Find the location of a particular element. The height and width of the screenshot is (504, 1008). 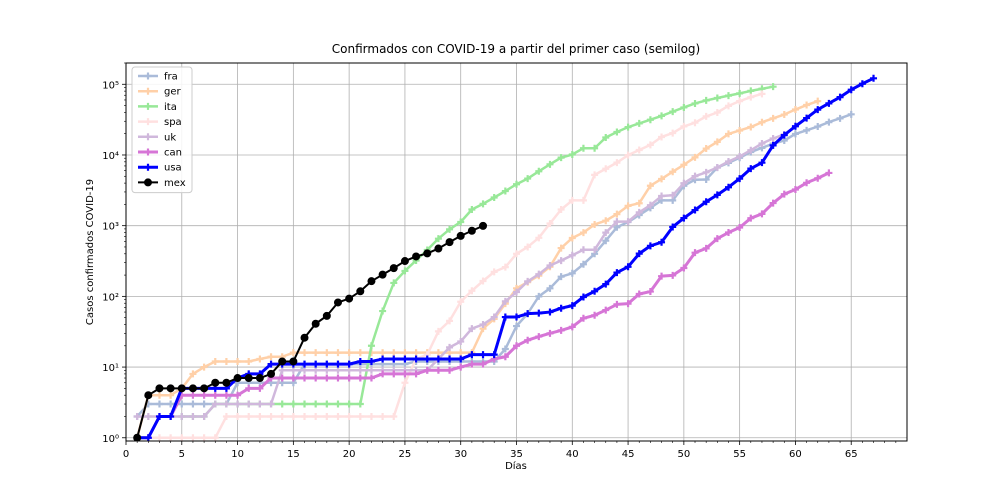

legend-label-ger: ger is located at coordinates (173, 92).